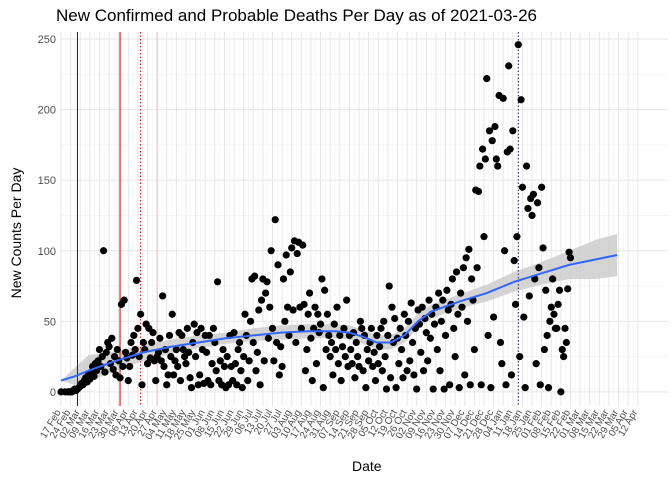  What do you see at coordinates (47, 181) in the screenshot?
I see `y-tick-label: 150` at bounding box center [47, 181].